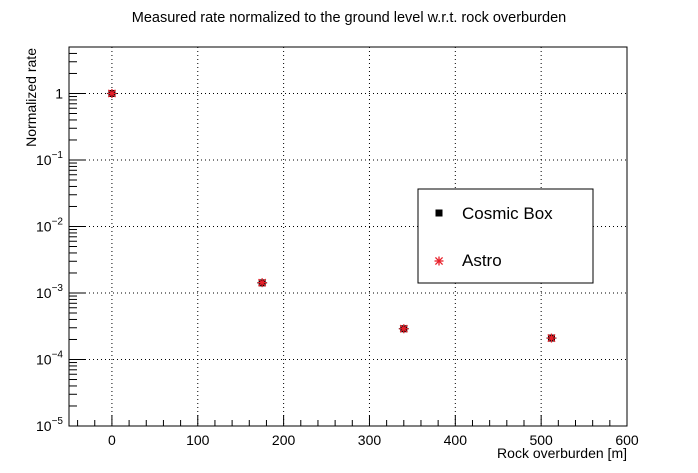 The width and height of the screenshot is (698, 473). I want to click on legend-marker-astro, so click(439, 261).